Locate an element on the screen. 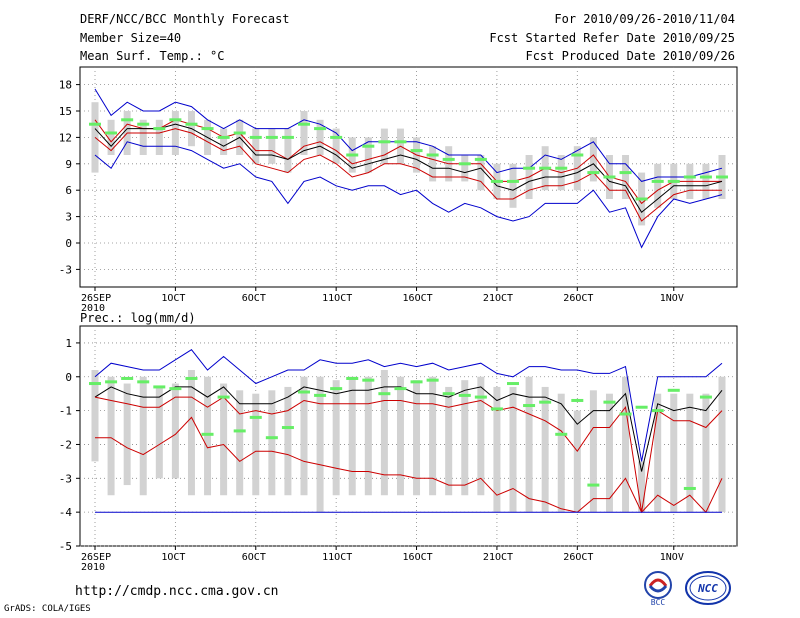 The image size is (800, 618). x-tick-label: 21OCT is located at coordinates (498, 298).